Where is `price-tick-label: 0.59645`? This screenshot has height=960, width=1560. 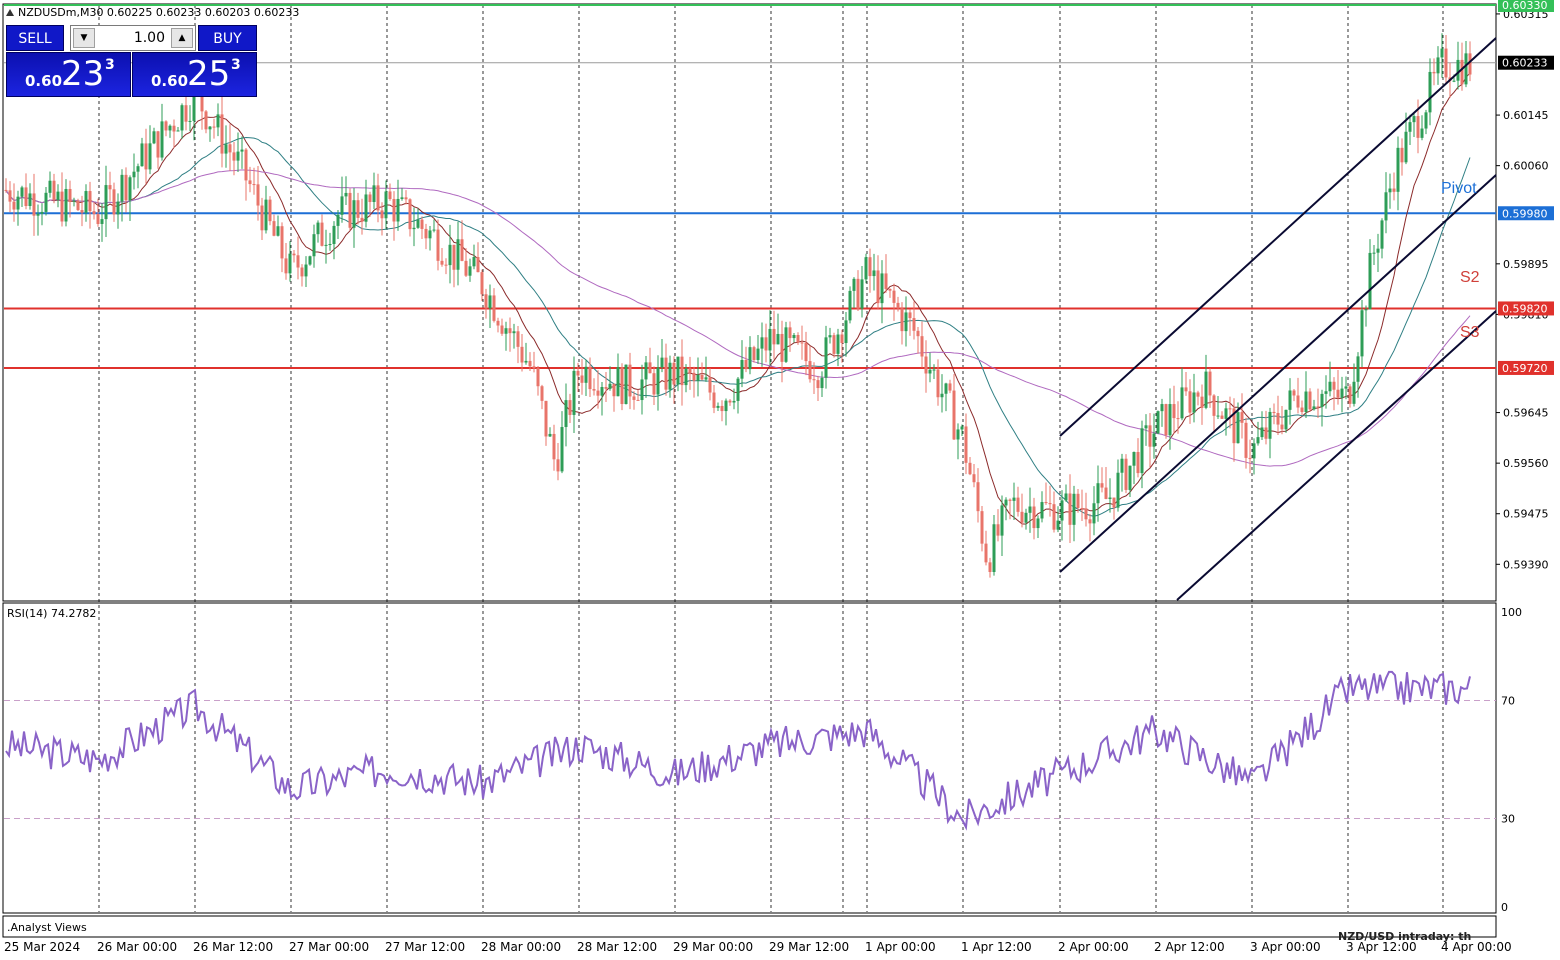 price-tick-label: 0.59645 is located at coordinates (1526, 413).